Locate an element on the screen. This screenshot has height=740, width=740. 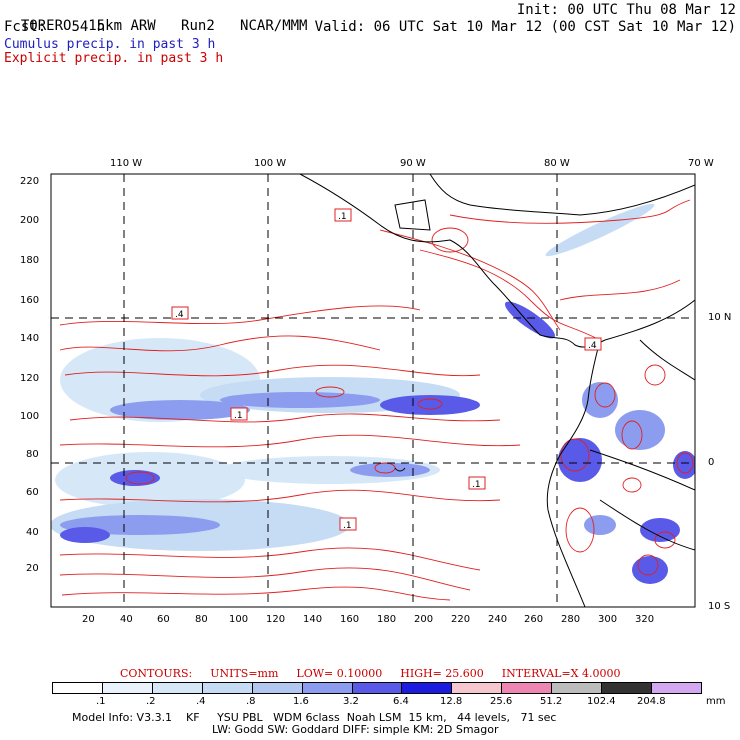
color-bar-level: 3.2 is located at coordinates (351, 701).